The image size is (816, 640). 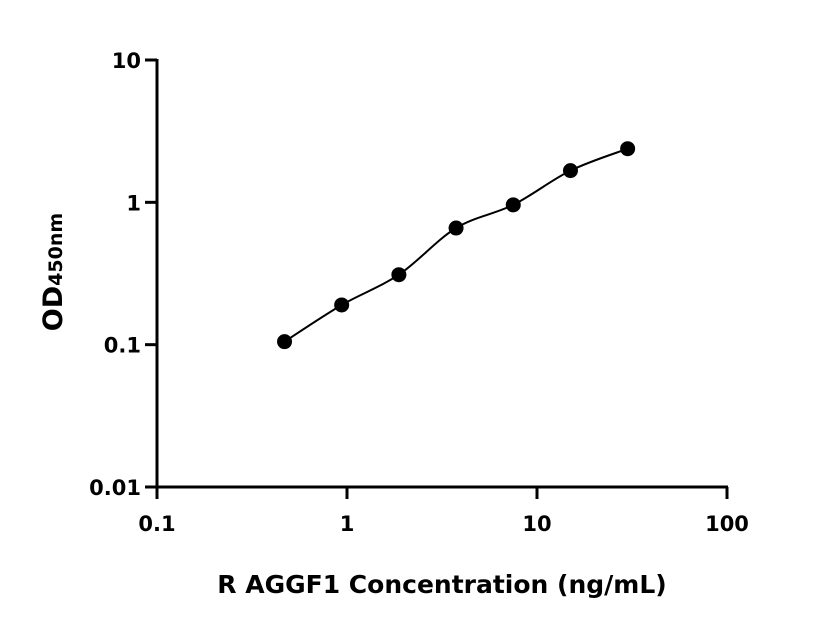 What do you see at coordinates (441, 584) in the screenshot?
I see `x-axis-label: R AGGF1 Concentration (ng/mL)` at bounding box center [441, 584].